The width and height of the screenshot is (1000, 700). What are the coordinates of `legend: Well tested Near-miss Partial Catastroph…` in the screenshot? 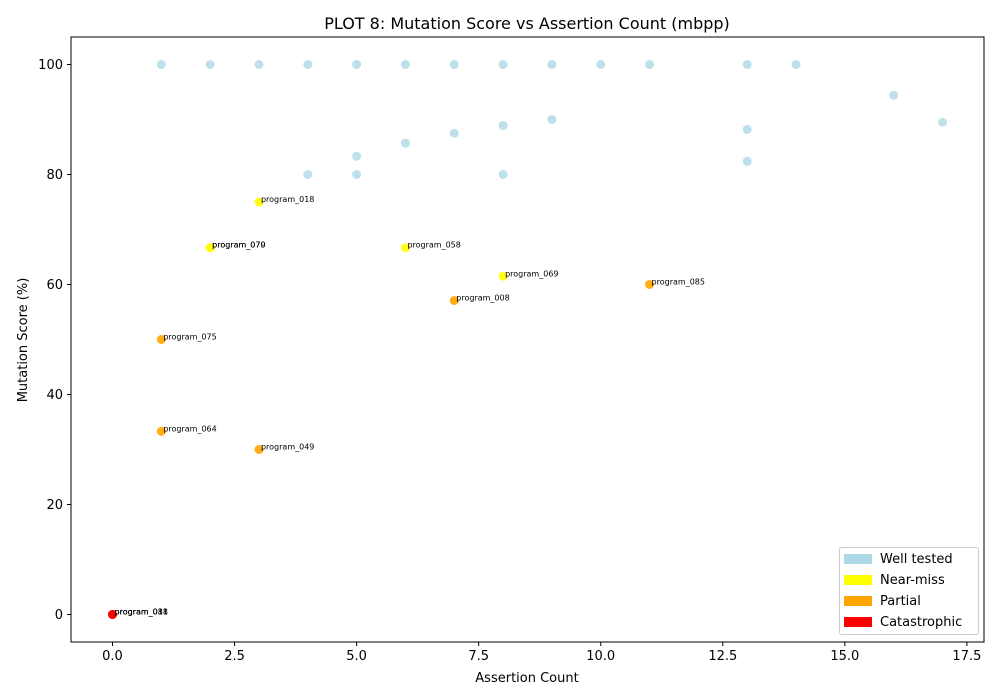 It's located at (909, 591).